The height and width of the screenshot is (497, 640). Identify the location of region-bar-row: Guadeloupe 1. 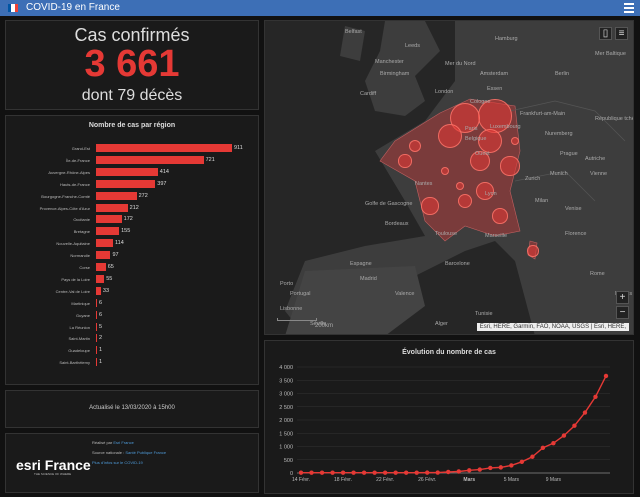
(133, 350).